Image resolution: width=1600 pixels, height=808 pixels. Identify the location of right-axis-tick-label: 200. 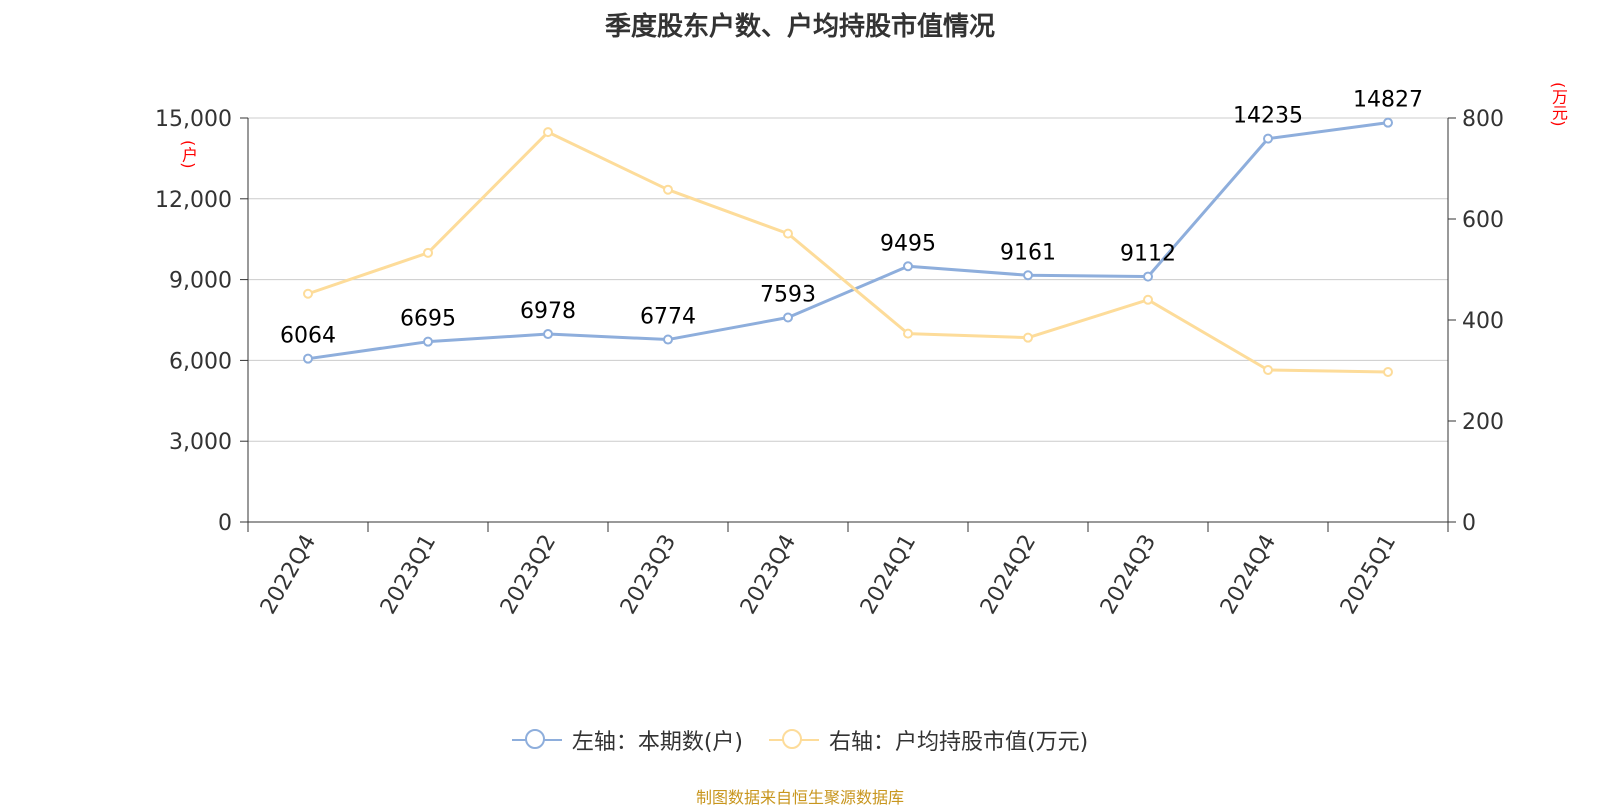
(1483, 422).